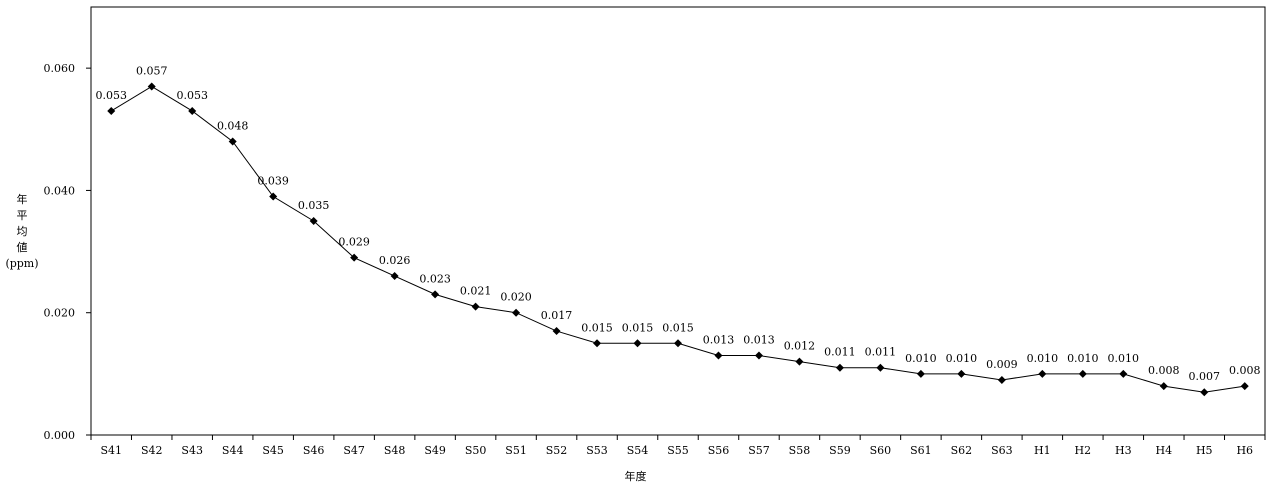  Describe the element at coordinates (881, 450) in the screenshot. I see `x-tick-label: S60` at that location.